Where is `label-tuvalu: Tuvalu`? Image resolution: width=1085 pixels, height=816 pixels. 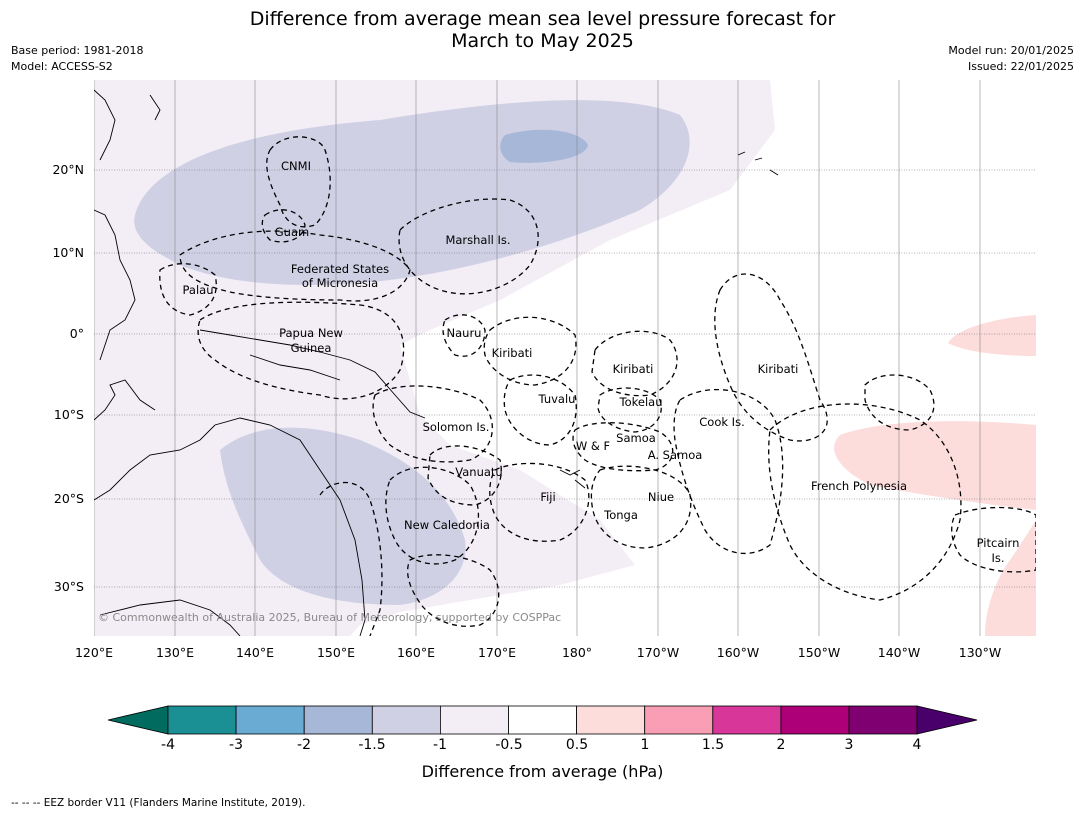
label-tuvalu: Tuvalu is located at coordinates (557, 399).